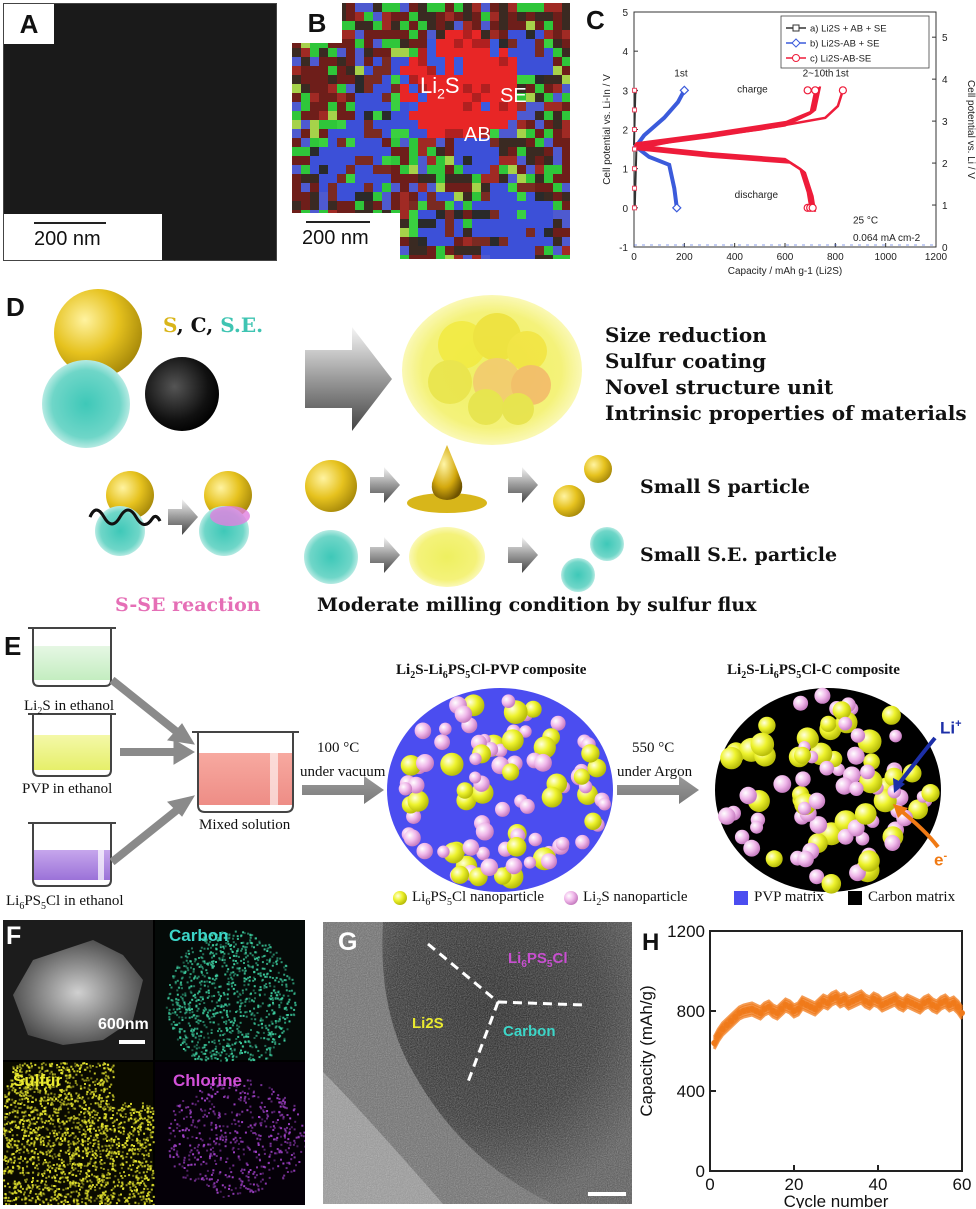 The width and height of the screenshot is (976, 1209). I want to click on series-c-discharge, so click(726, 180).